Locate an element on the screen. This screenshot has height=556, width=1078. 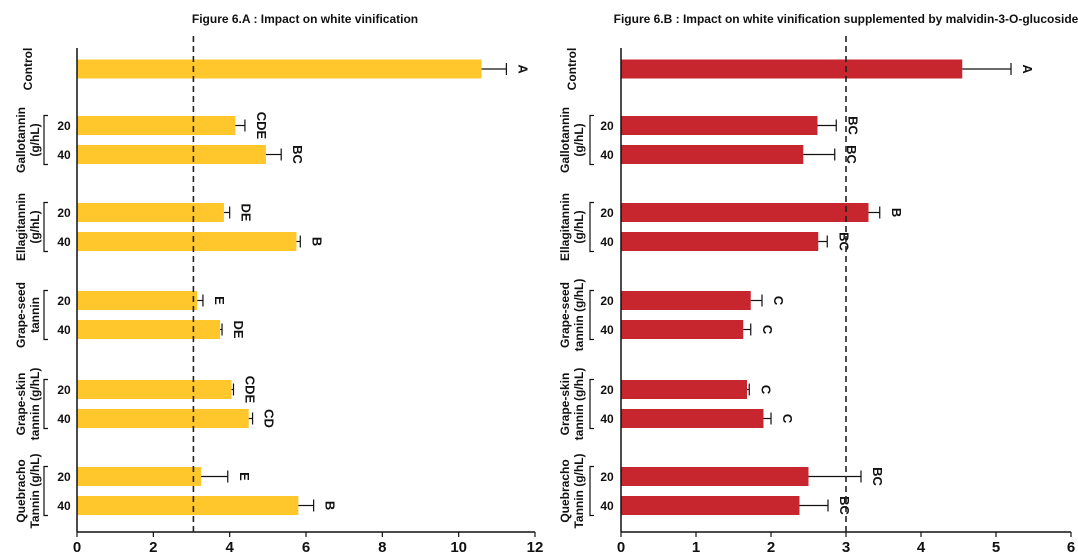
x-tick-label: 12 is located at coordinates (535, 547).